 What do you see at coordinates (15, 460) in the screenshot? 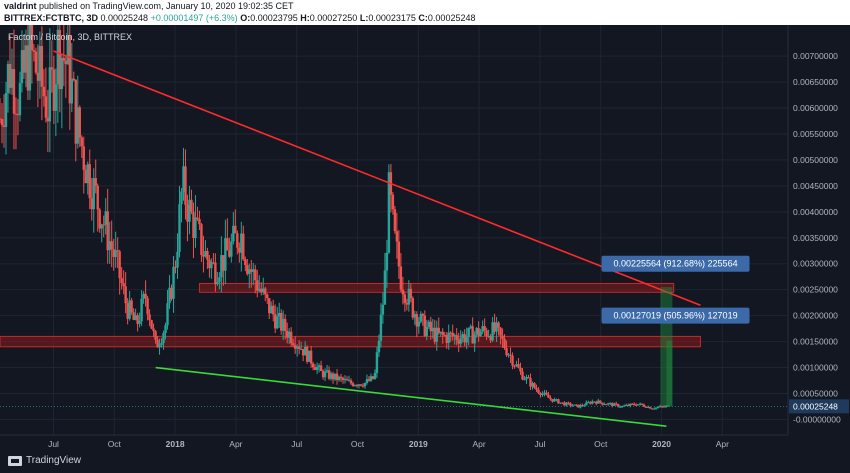
I see `tradingview-icon` at bounding box center [15, 460].